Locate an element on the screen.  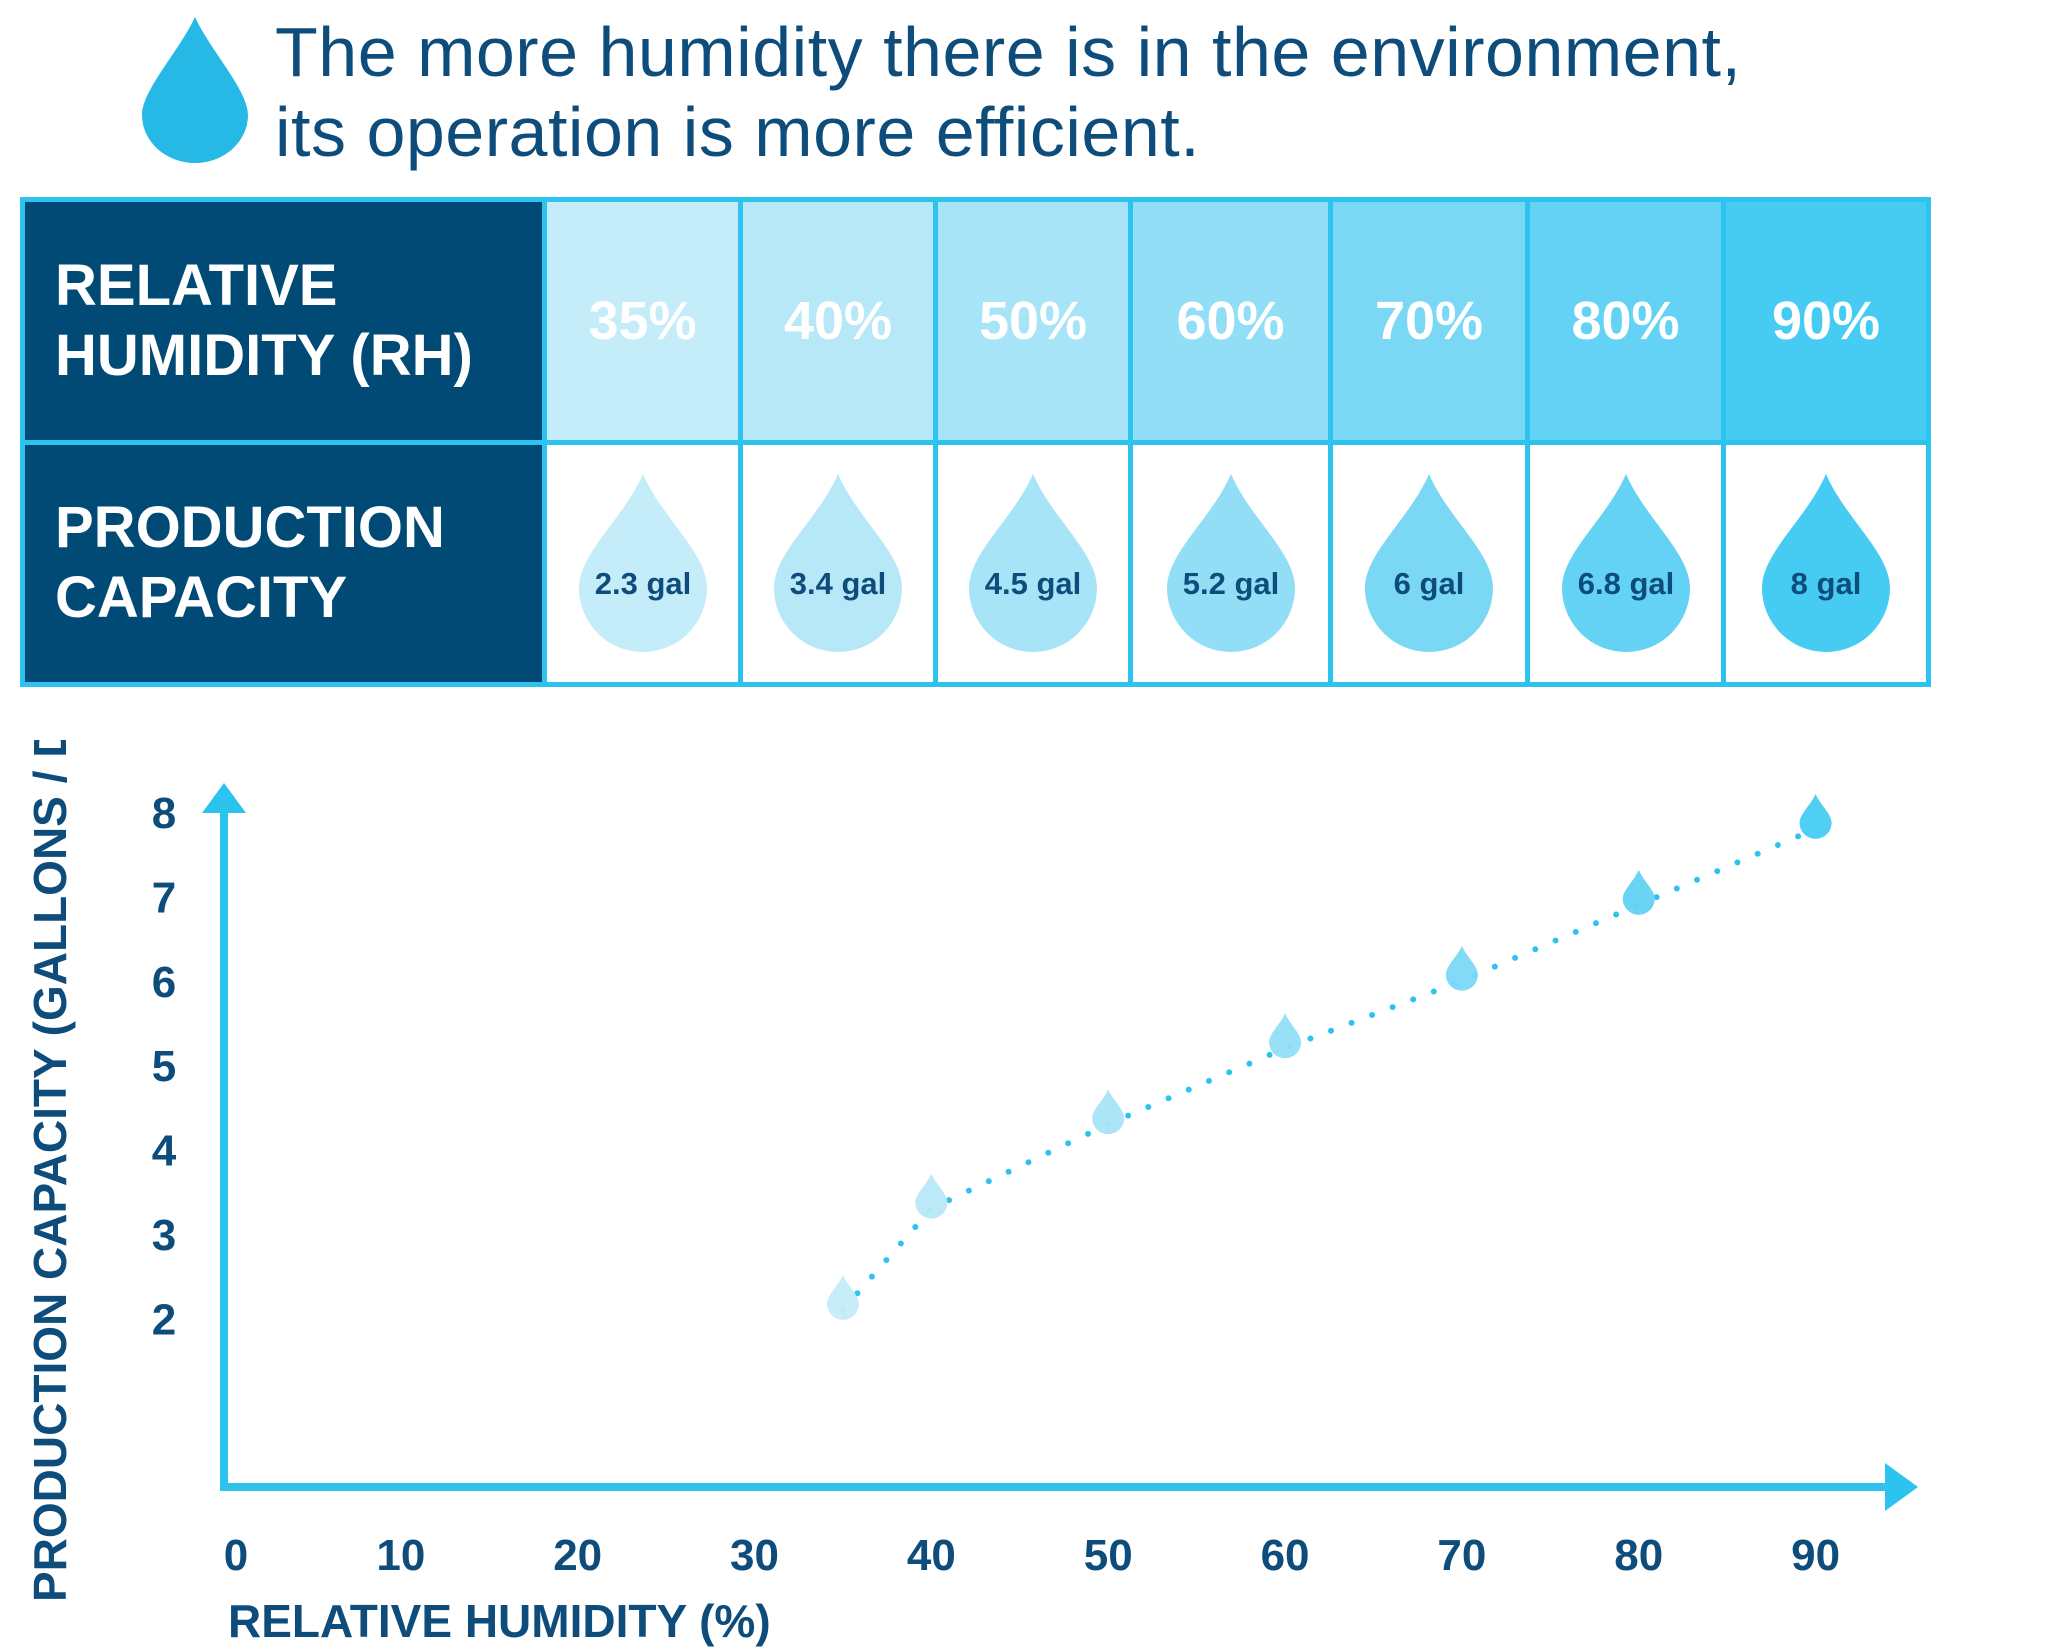
x-tick-label: 50 is located at coordinates (1108, 1555).